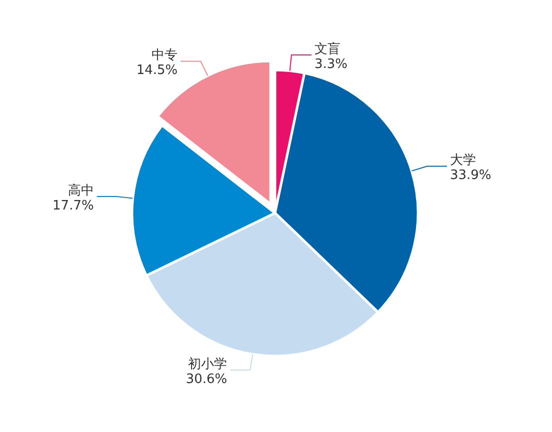  Describe the element at coordinates (463, 160) in the screenshot. I see `slice-label: 大学` at that location.